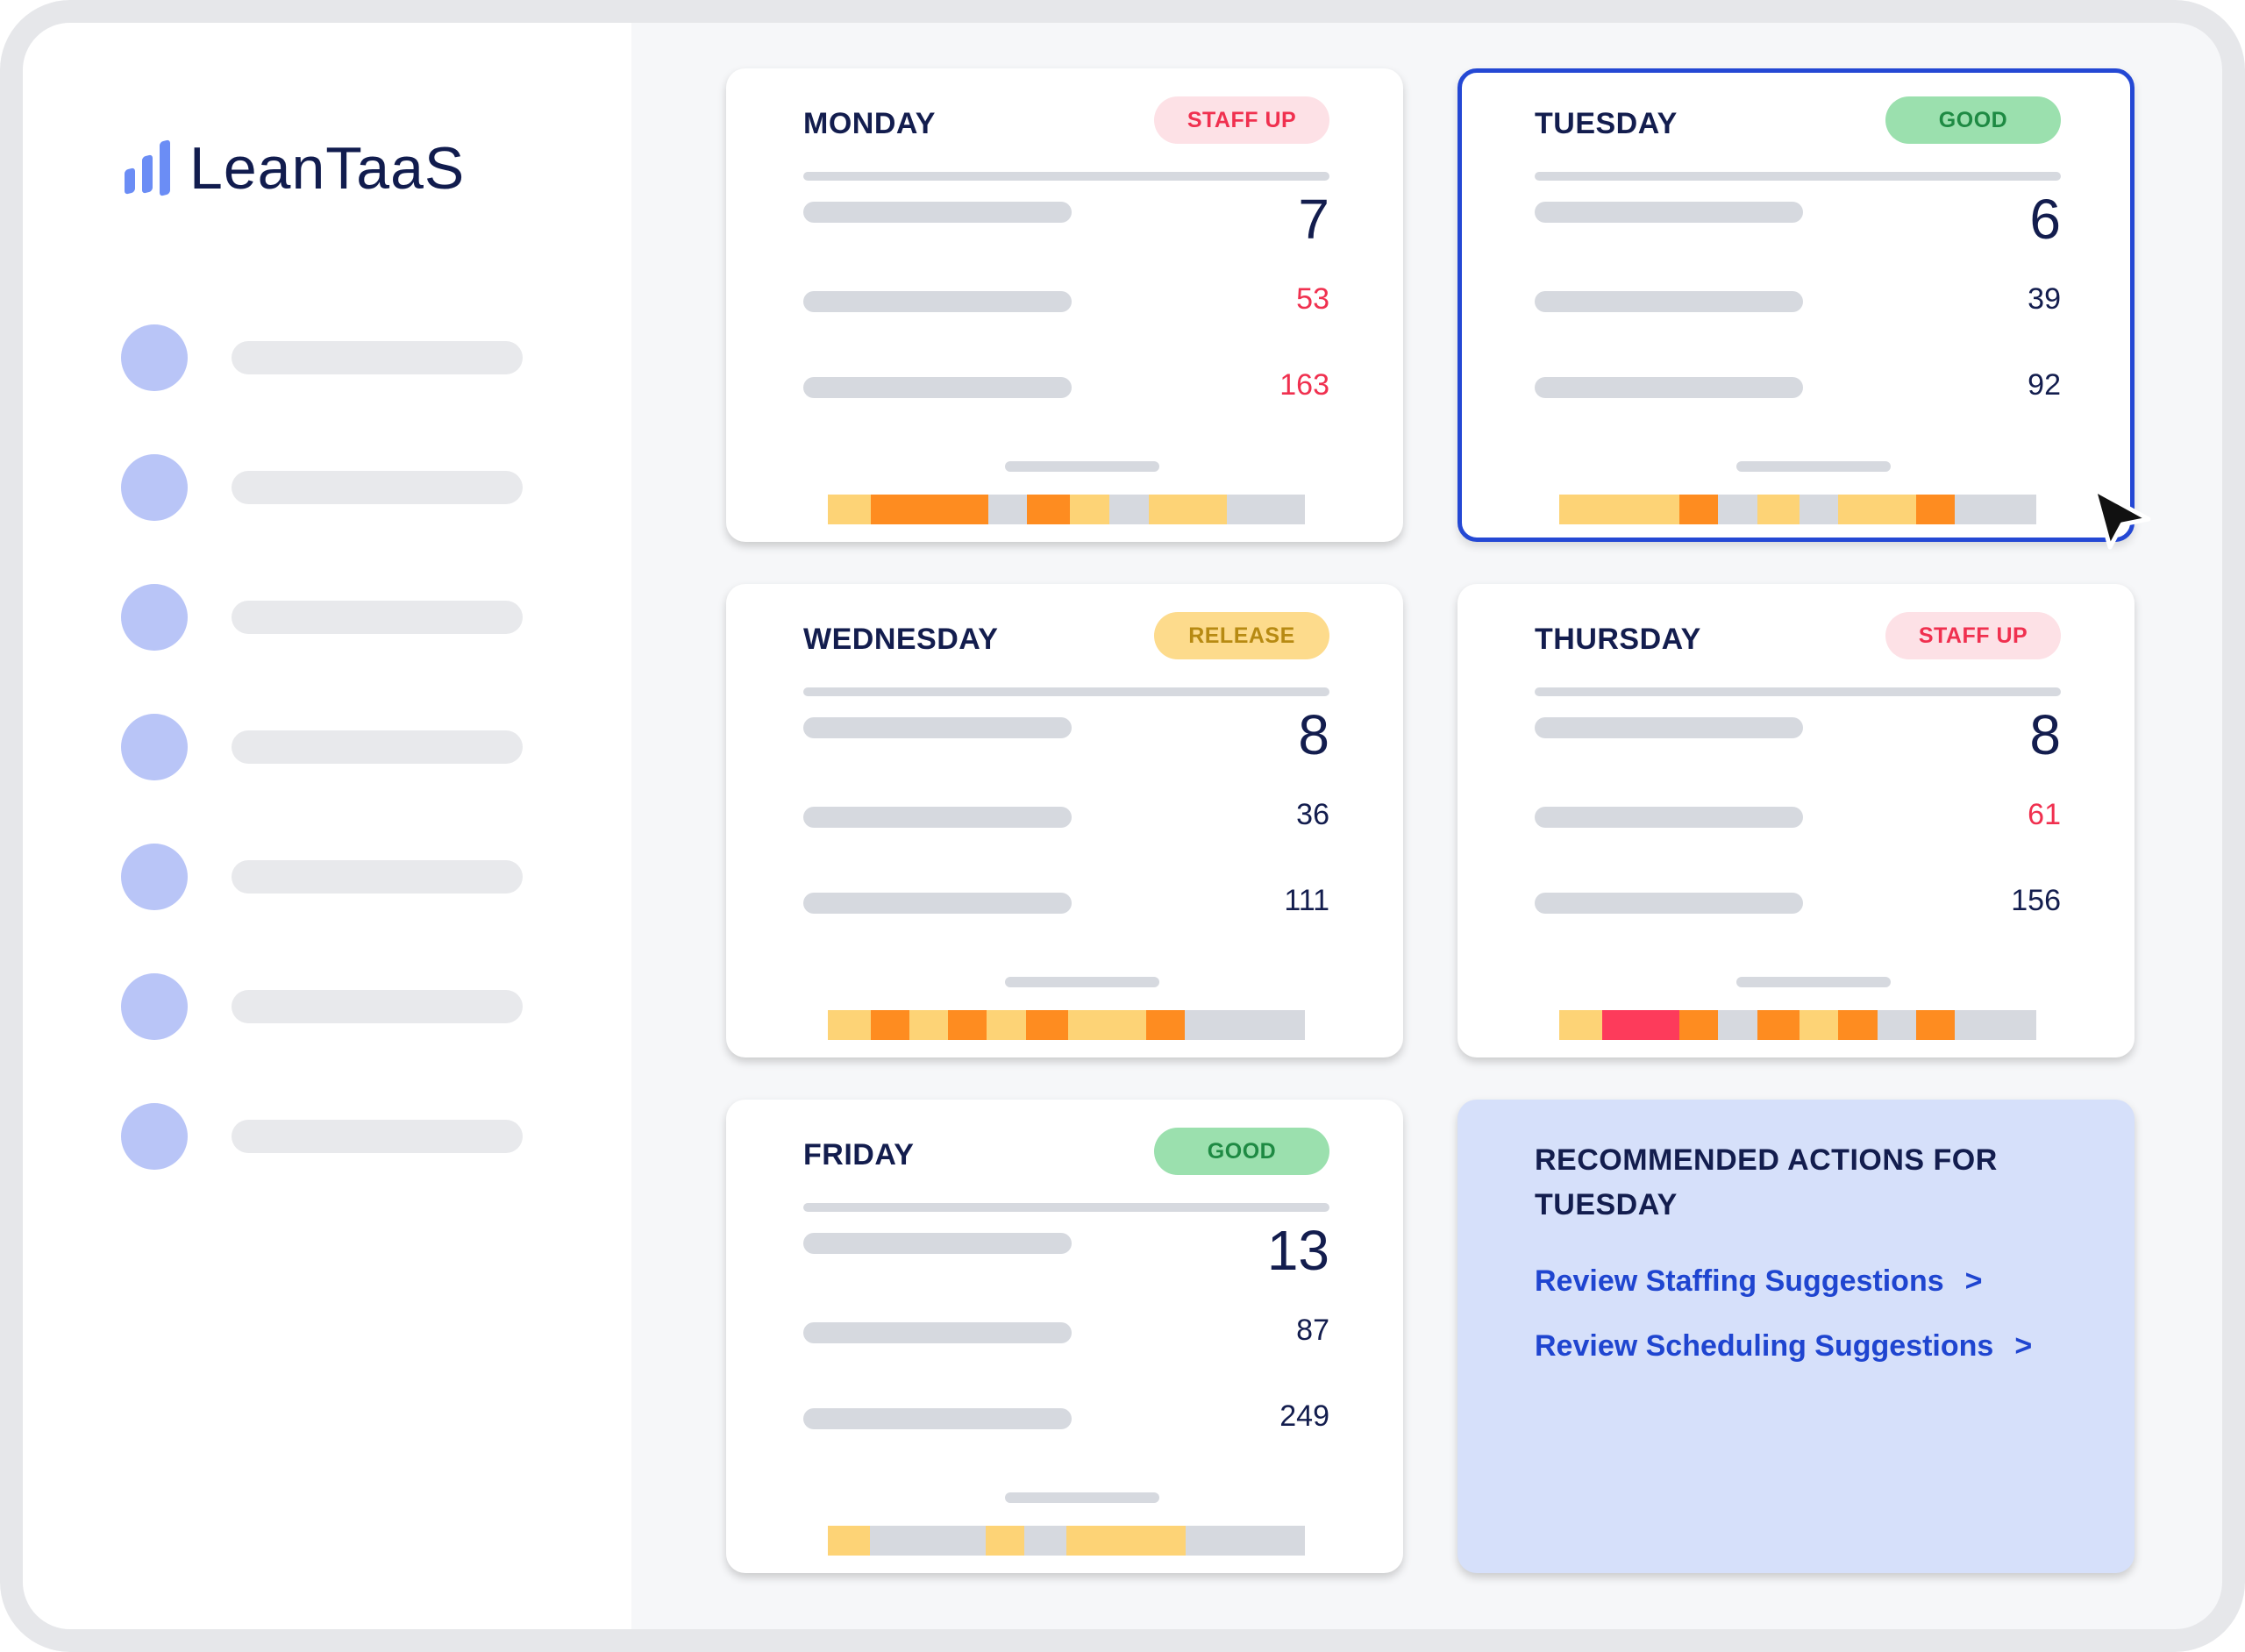  I want to click on card-content: TUESDAY GOOD 6 39 92, so click(1796, 305).